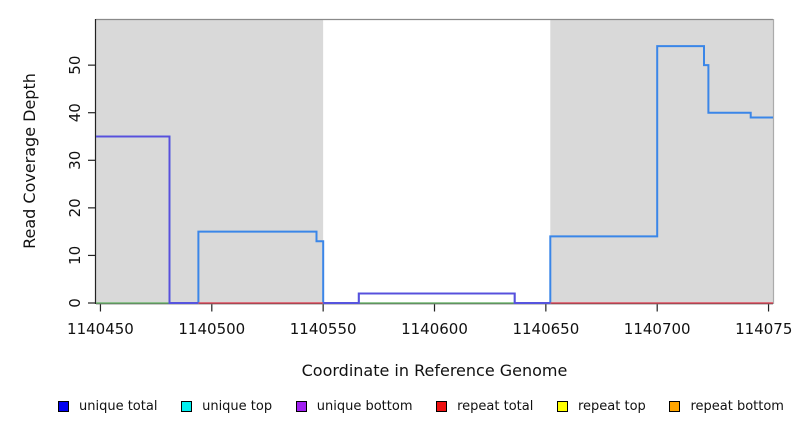 The height and width of the screenshot is (432, 792). Describe the element at coordinates (118, 406) in the screenshot. I see `legend-label: unique total` at that location.